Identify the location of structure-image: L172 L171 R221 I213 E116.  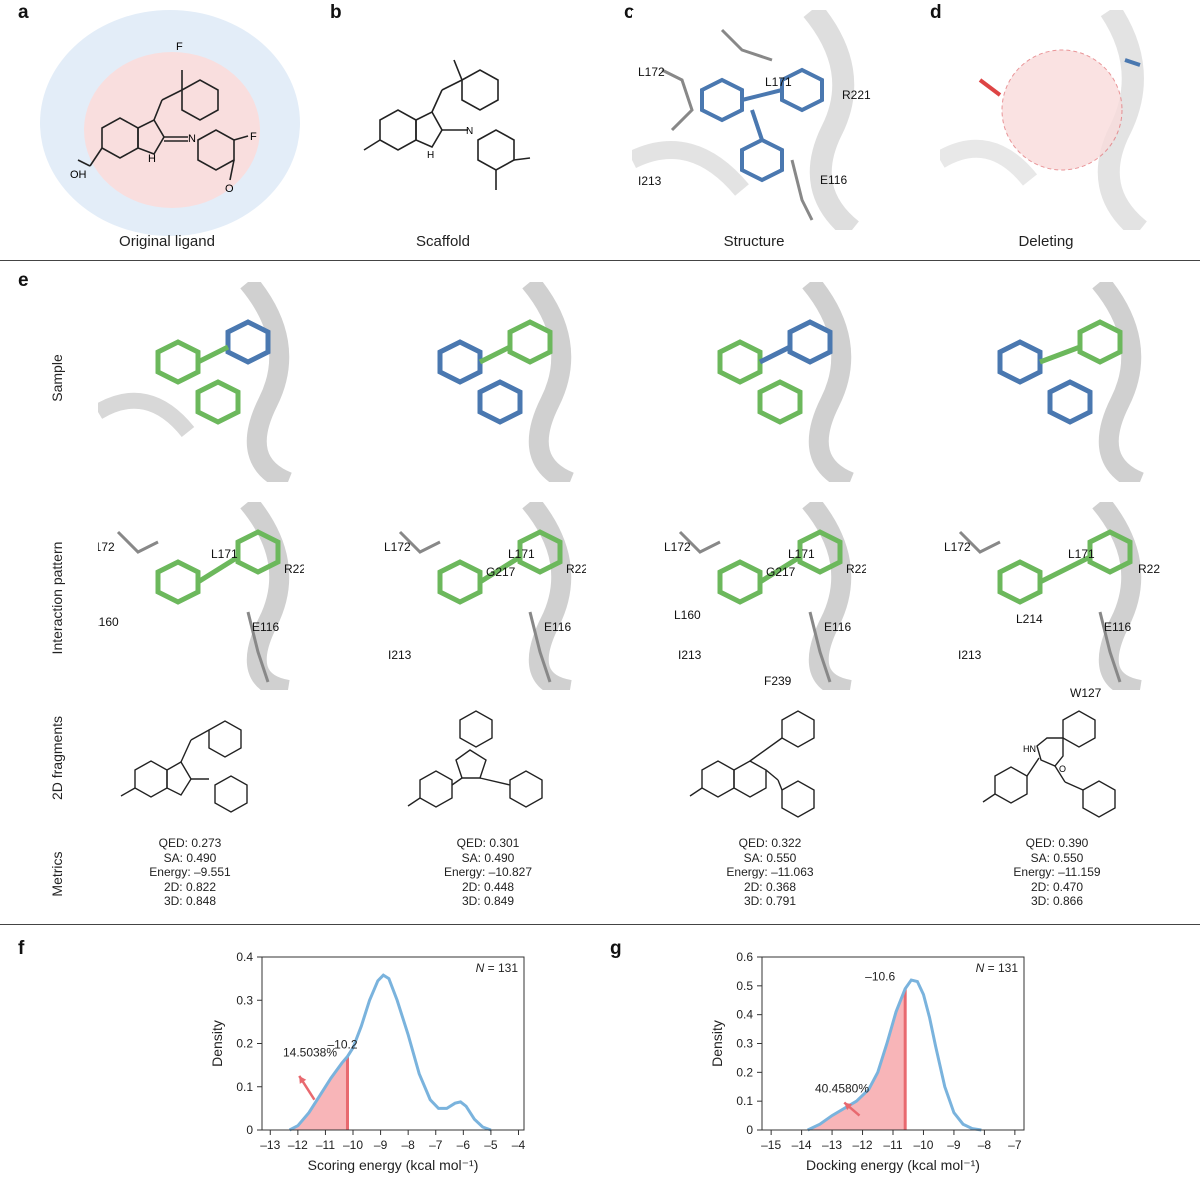
(752, 120).